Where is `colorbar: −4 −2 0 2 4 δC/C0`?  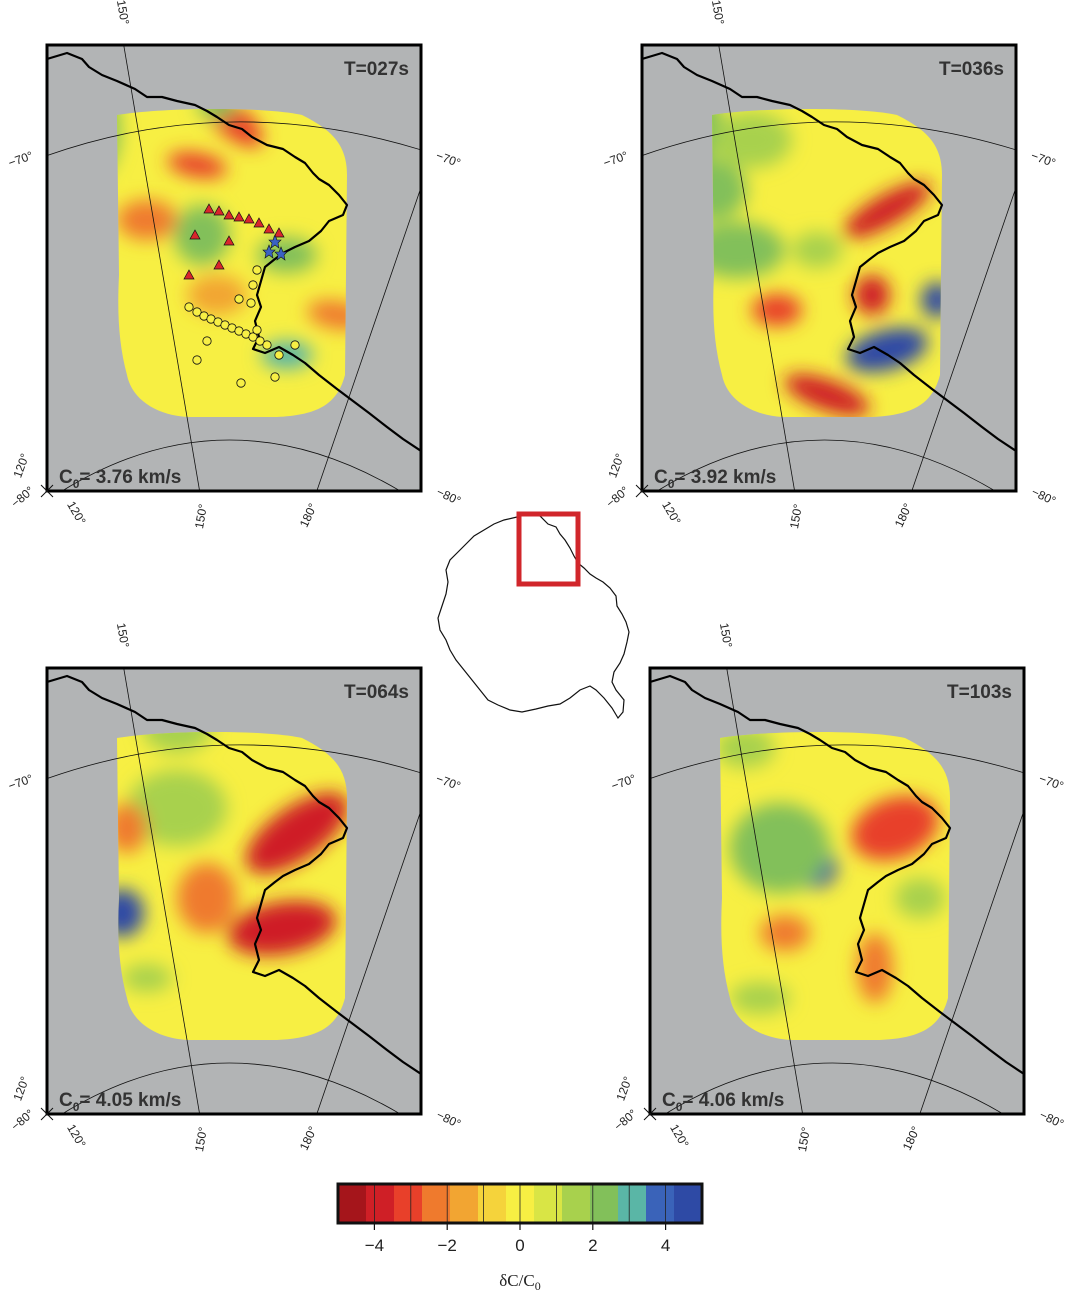 colorbar: −4 −2 0 2 4 δC/C0 is located at coordinates (520, 1236).